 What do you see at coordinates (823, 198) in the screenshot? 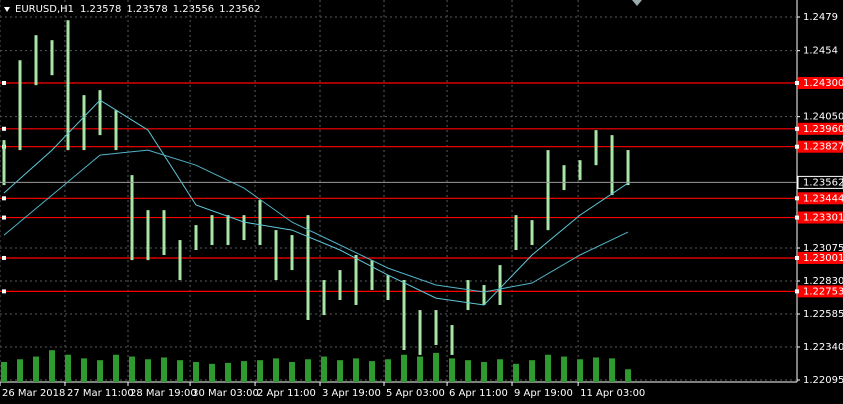
I see `level-label: 1.23444` at bounding box center [823, 198].